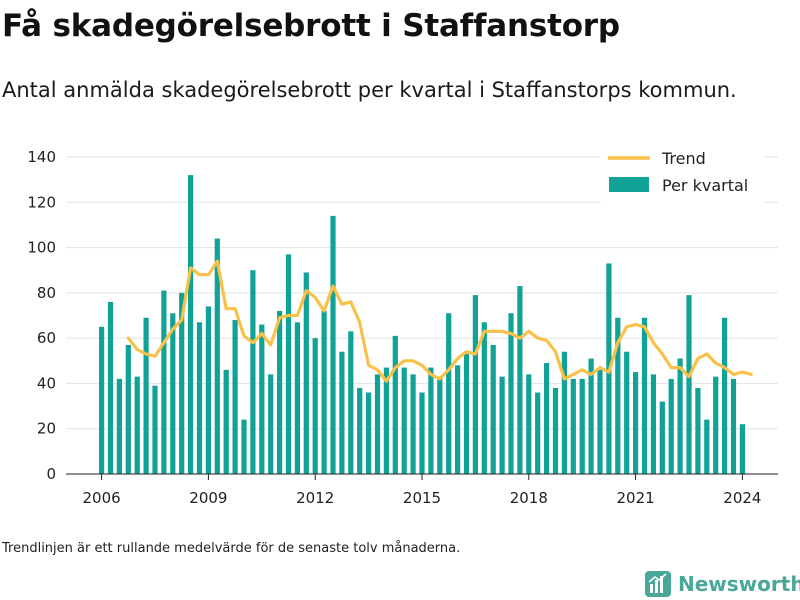 This screenshot has width=800, height=600. What do you see at coordinates (41, 315) in the screenshot?
I see `y-axis-tick-labels: 0 20 40 60 80 100 120 140` at bounding box center [41, 315].